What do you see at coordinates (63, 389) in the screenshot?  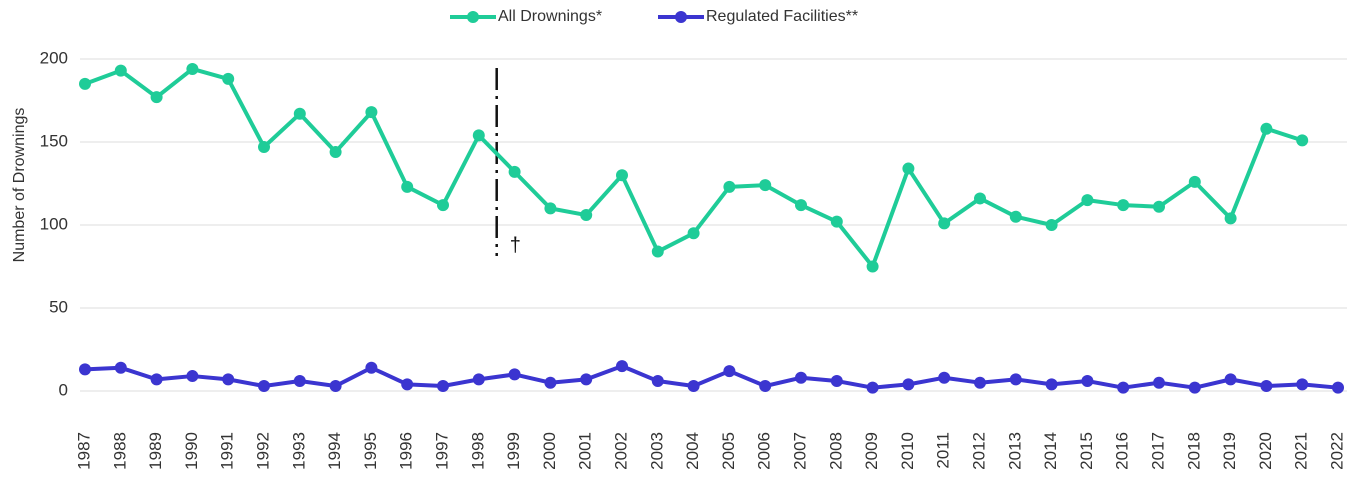 I see `y-tick-label: 0` at bounding box center [63, 389].